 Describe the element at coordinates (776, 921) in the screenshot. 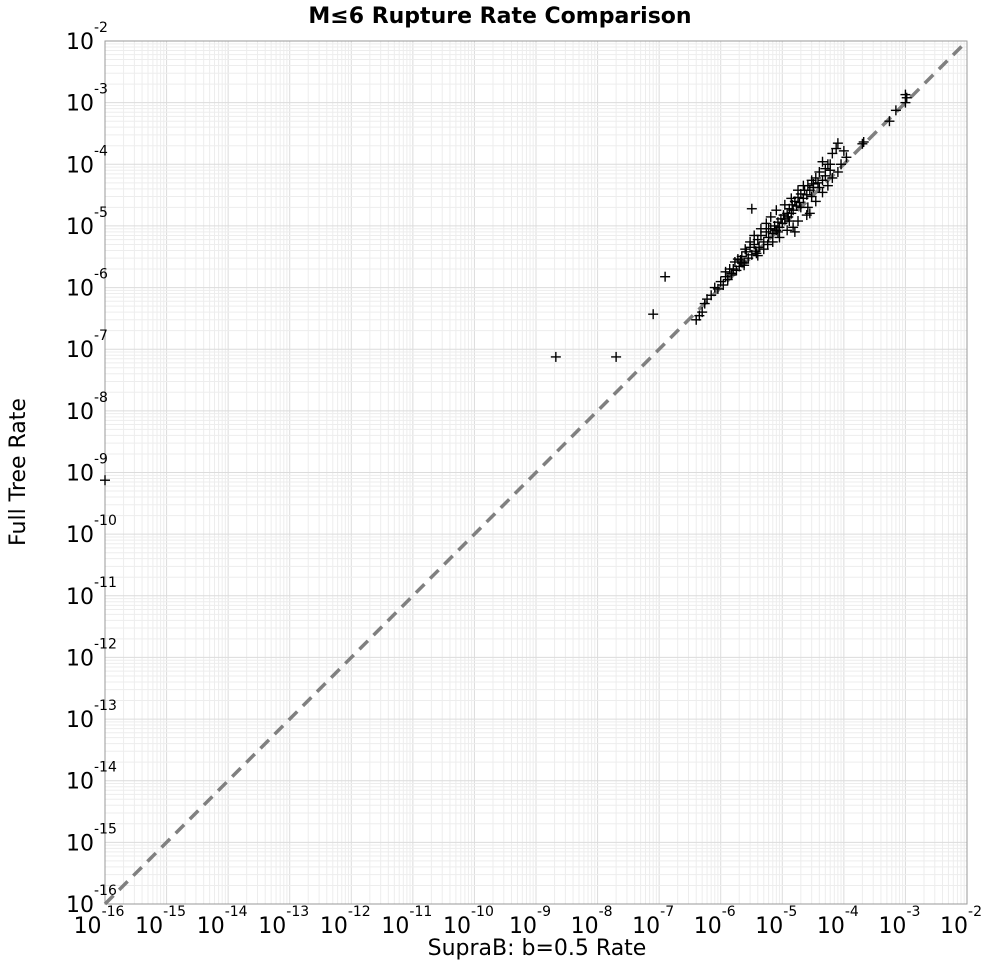

I see `x-tick-label: 10⁻⁵` at that location.